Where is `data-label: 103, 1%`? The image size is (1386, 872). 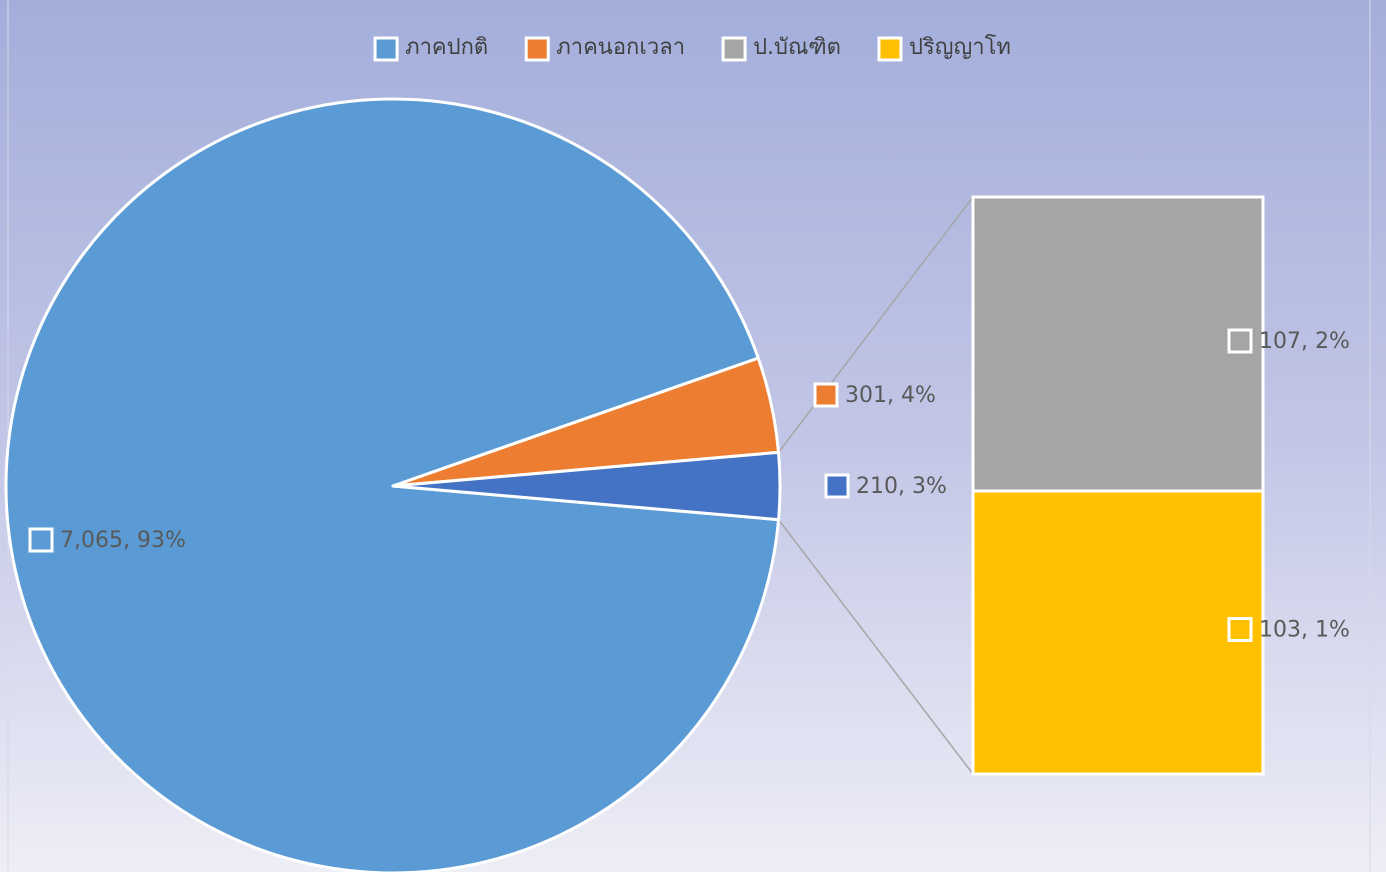 data-label: 103, 1% is located at coordinates (1304, 629).